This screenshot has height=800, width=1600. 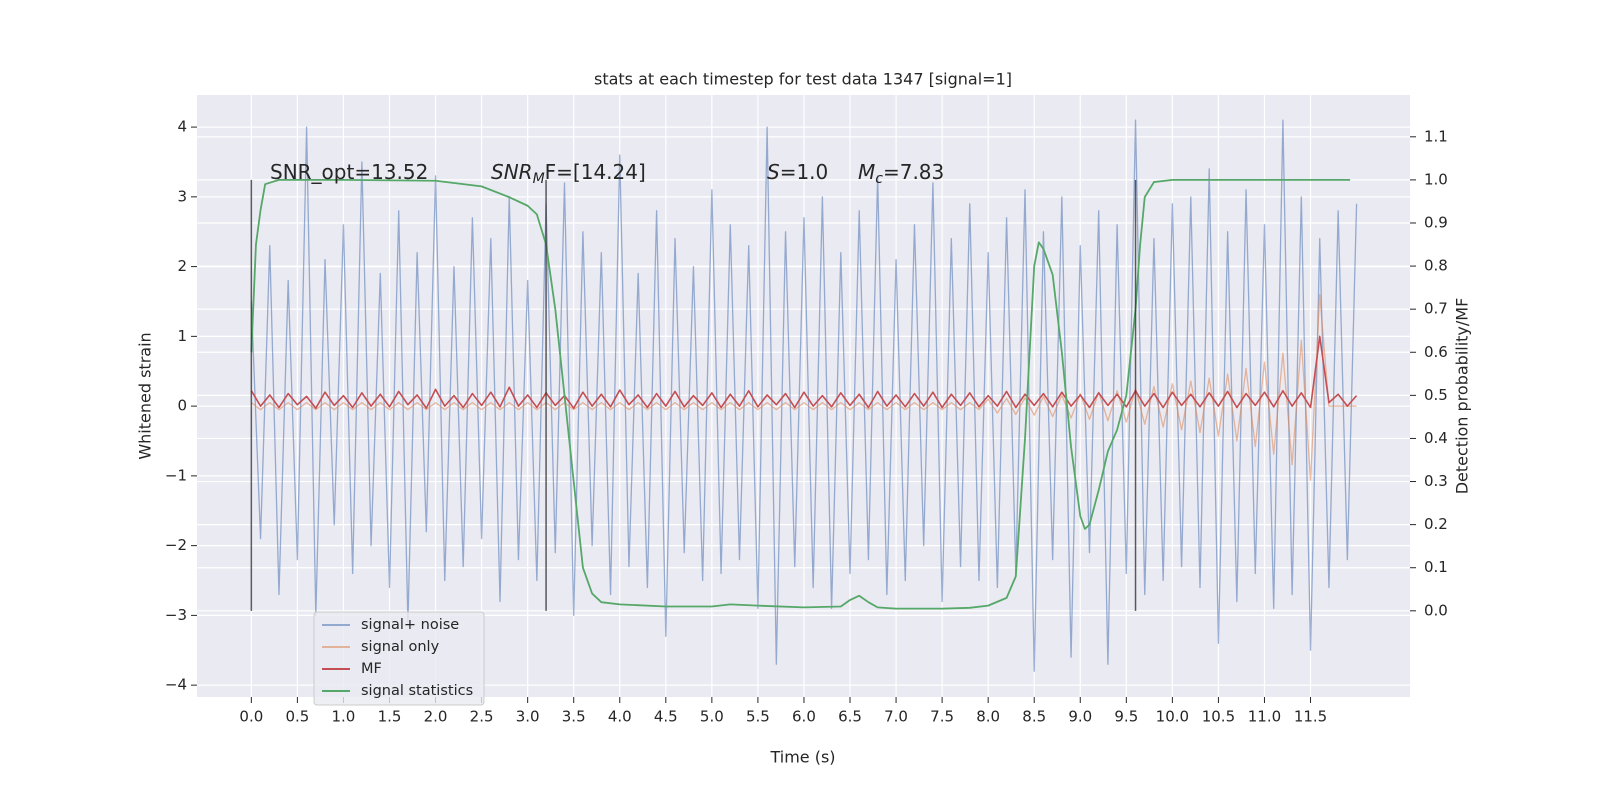 What do you see at coordinates (712, 717) in the screenshot?
I see `x-tick-label: 5.0` at bounding box center [712, 717].